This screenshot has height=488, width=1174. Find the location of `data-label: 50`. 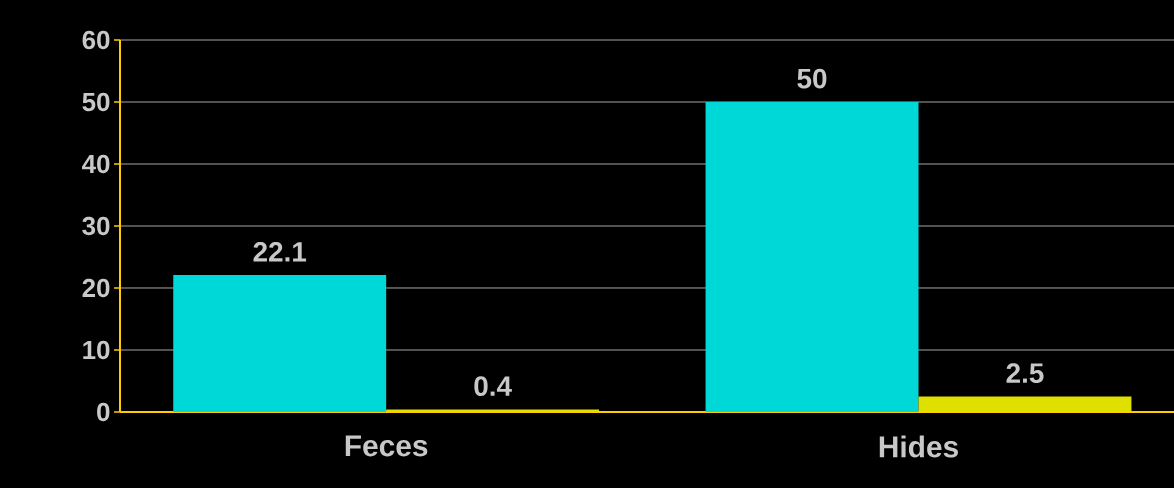

data-label: 50 is located at coordinates (812, 78).